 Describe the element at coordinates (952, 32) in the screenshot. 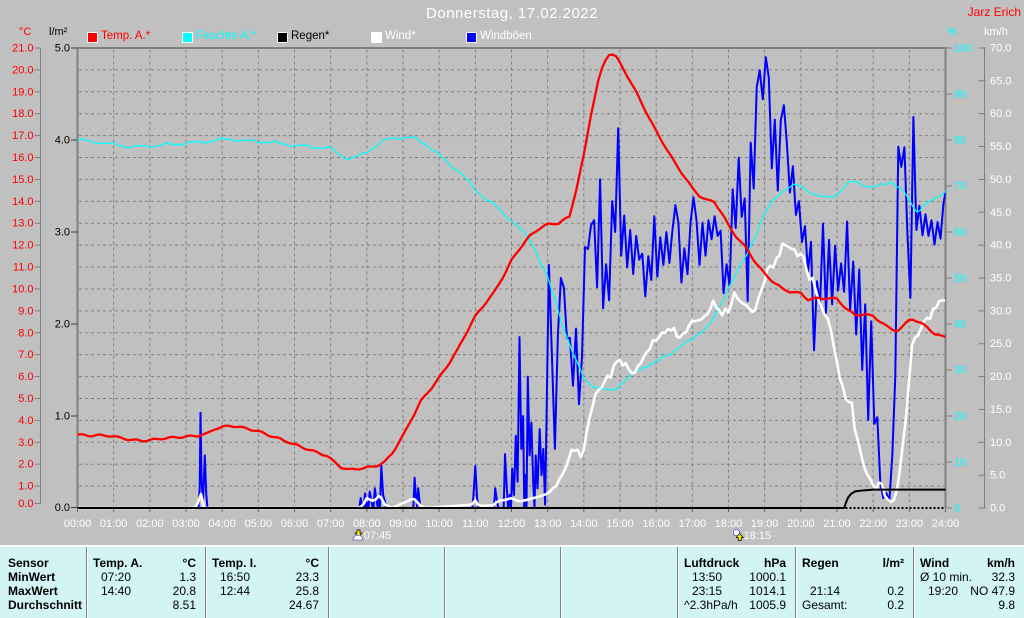

I see `humidity-axis-title: %` at that location.